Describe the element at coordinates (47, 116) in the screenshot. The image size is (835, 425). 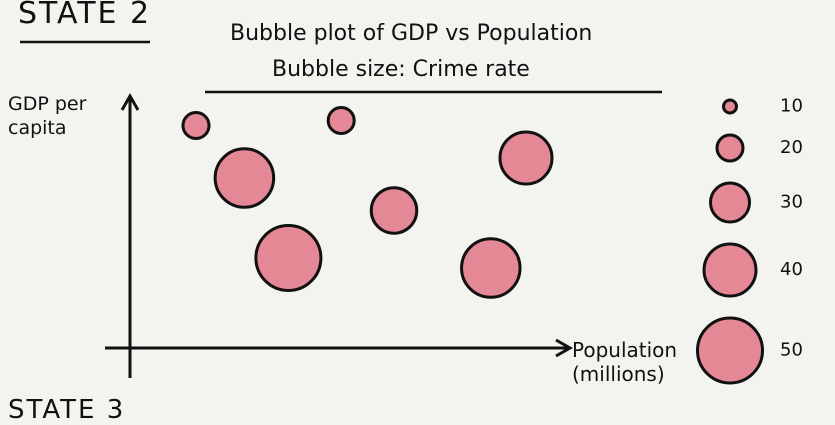
I see `y-axis-label: GDP per capita` at that location.